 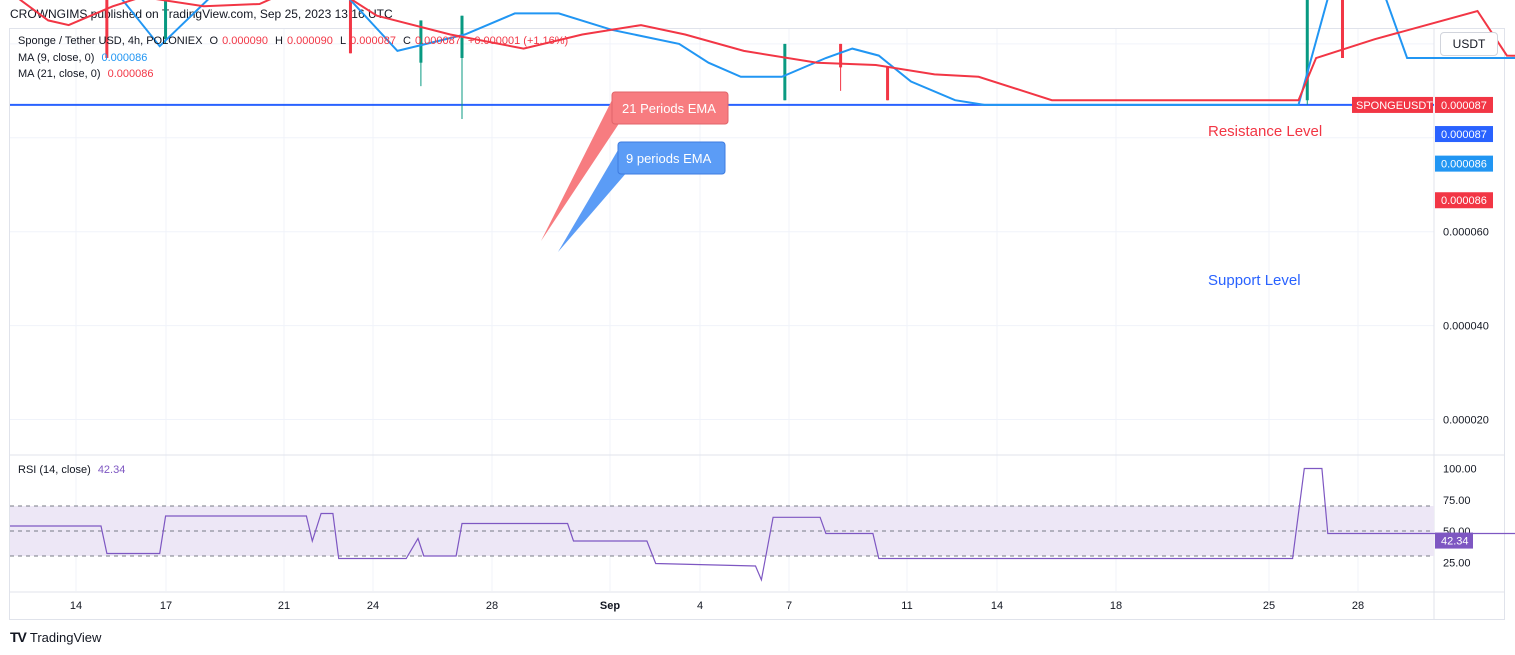 I want to click on time-tick-label: 21, so click(x=284, y=606).